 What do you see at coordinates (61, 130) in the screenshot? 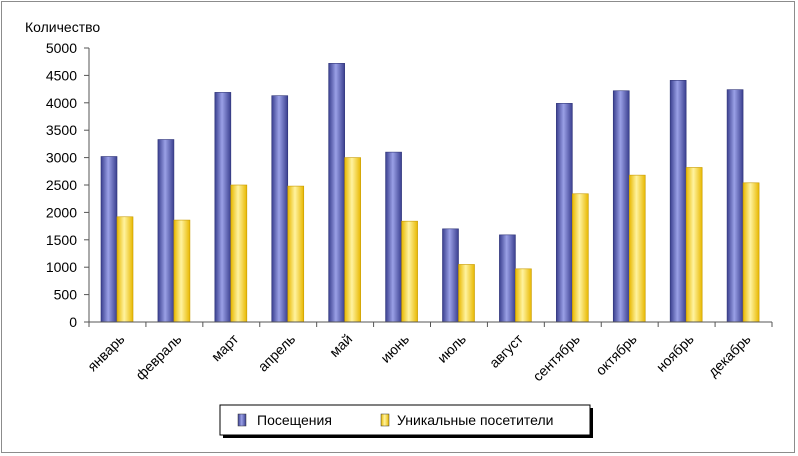
I see `y-tick-label: 3500` at bounding box center [61, 130].